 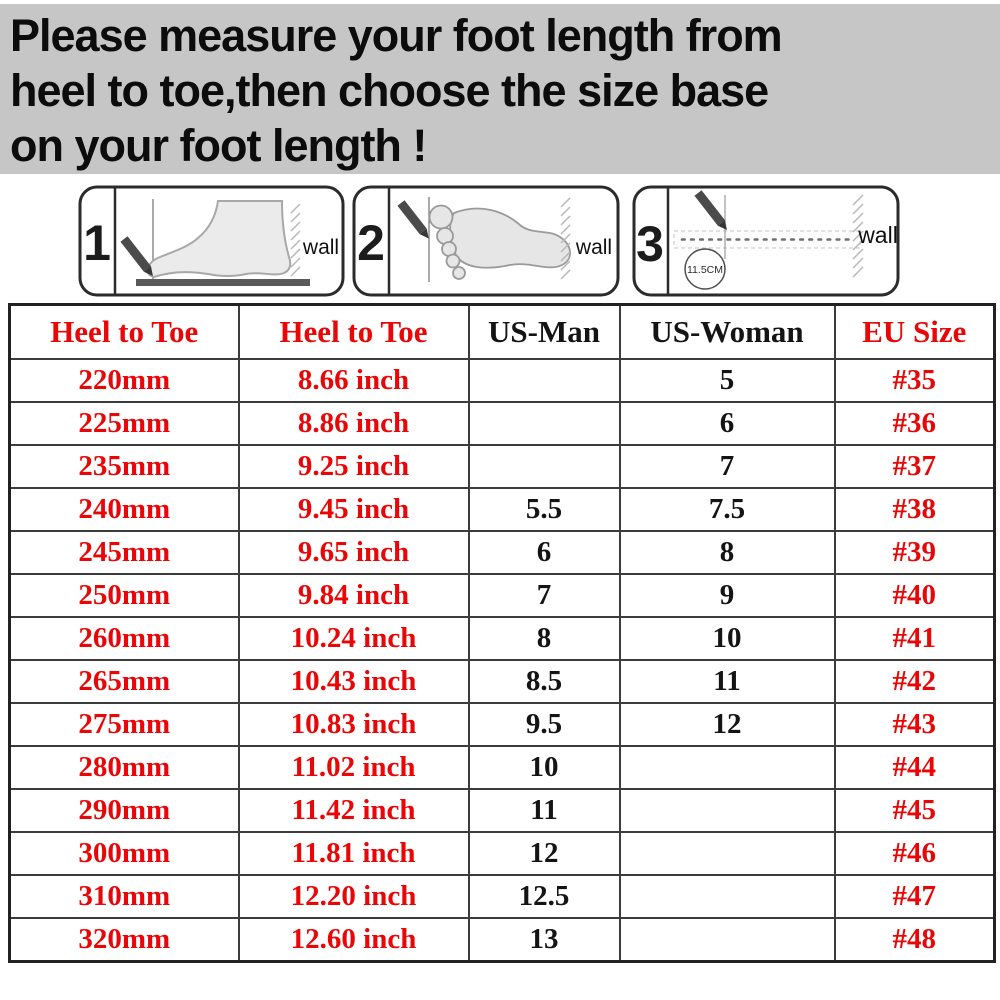 I want to click on cell-inch: 9.65 inch, so click(x=353, y=552).